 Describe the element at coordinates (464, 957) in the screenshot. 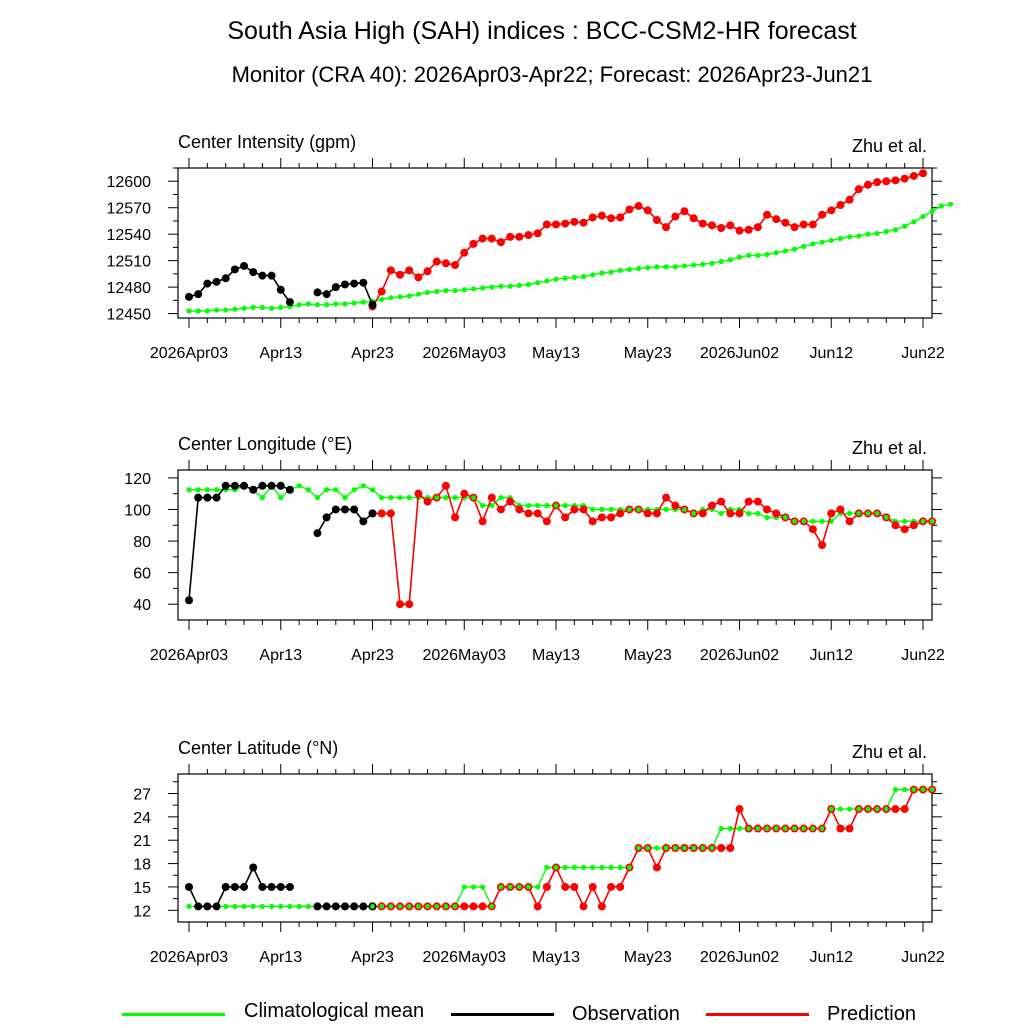

I see `x-tick-label-latitude: 2026May03` at that location.